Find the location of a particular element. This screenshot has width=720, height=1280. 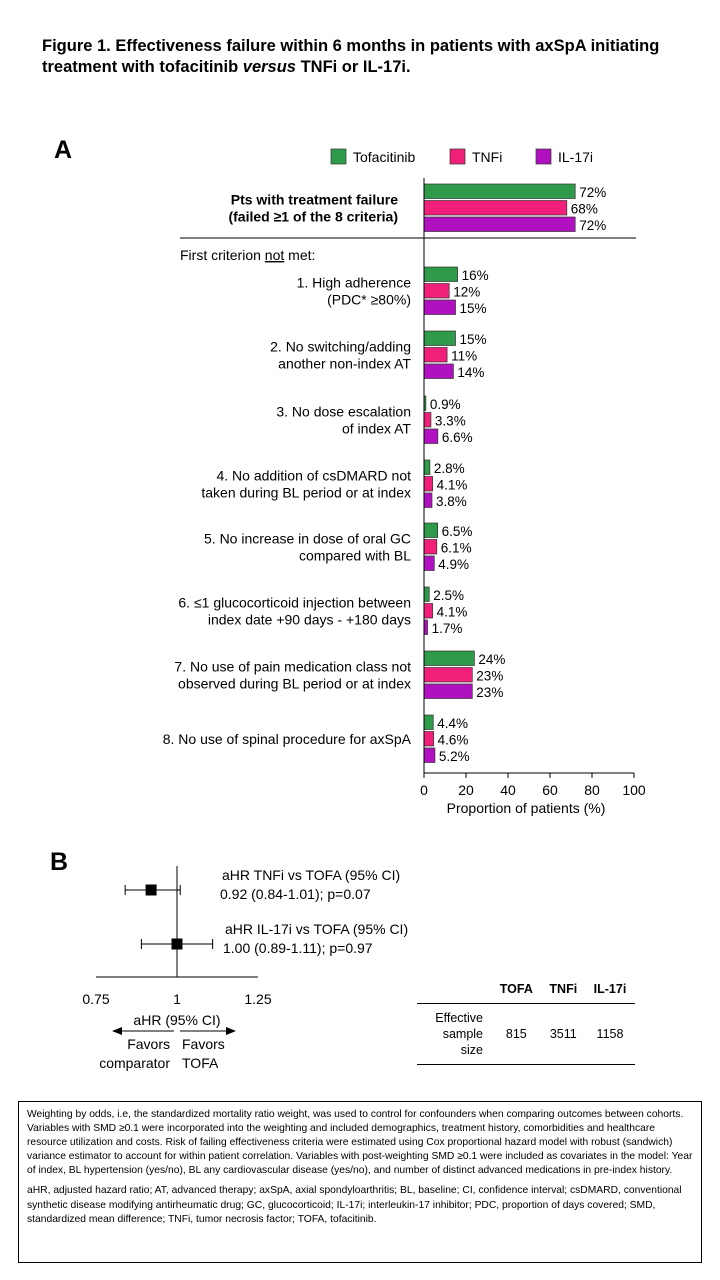

x-tick-label: 60 is located at coordinates (550, 790).